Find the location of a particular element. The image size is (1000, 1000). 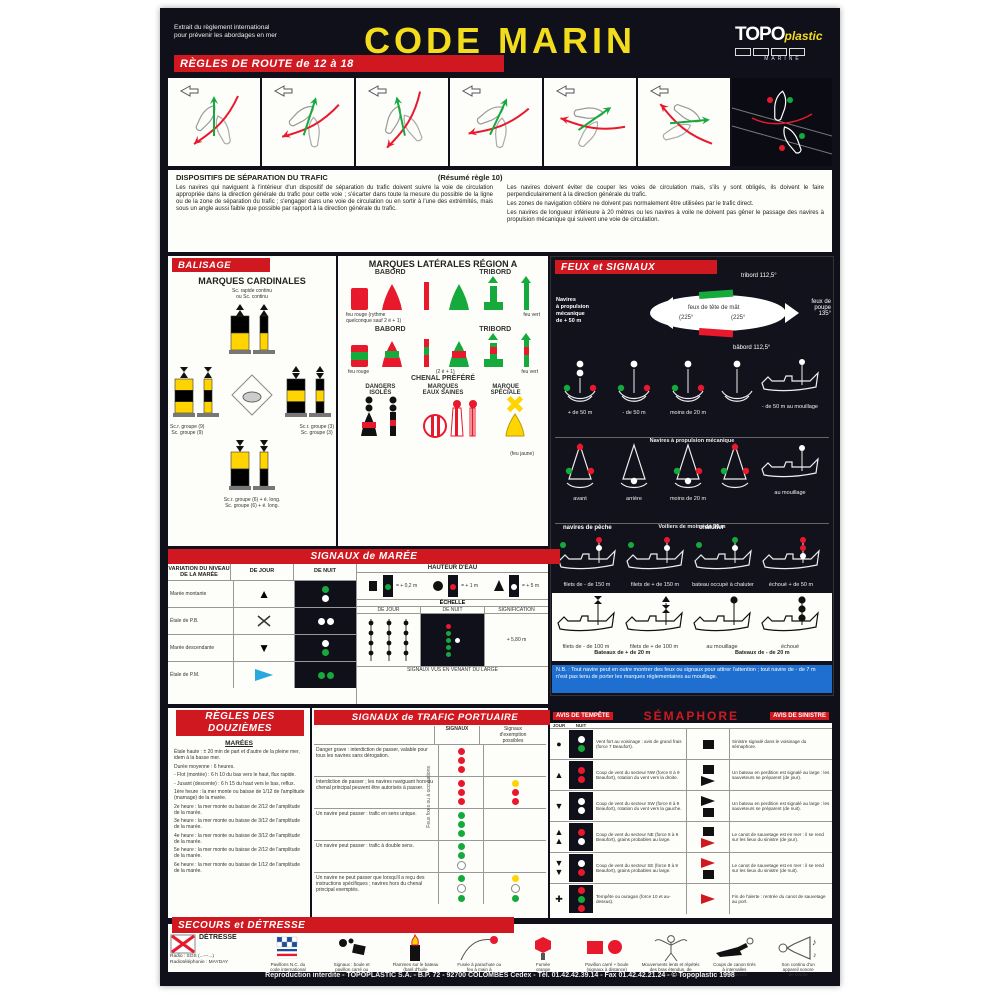

semaphore-day-shape: ▼ ▼ is located at coordinates (559, 867).